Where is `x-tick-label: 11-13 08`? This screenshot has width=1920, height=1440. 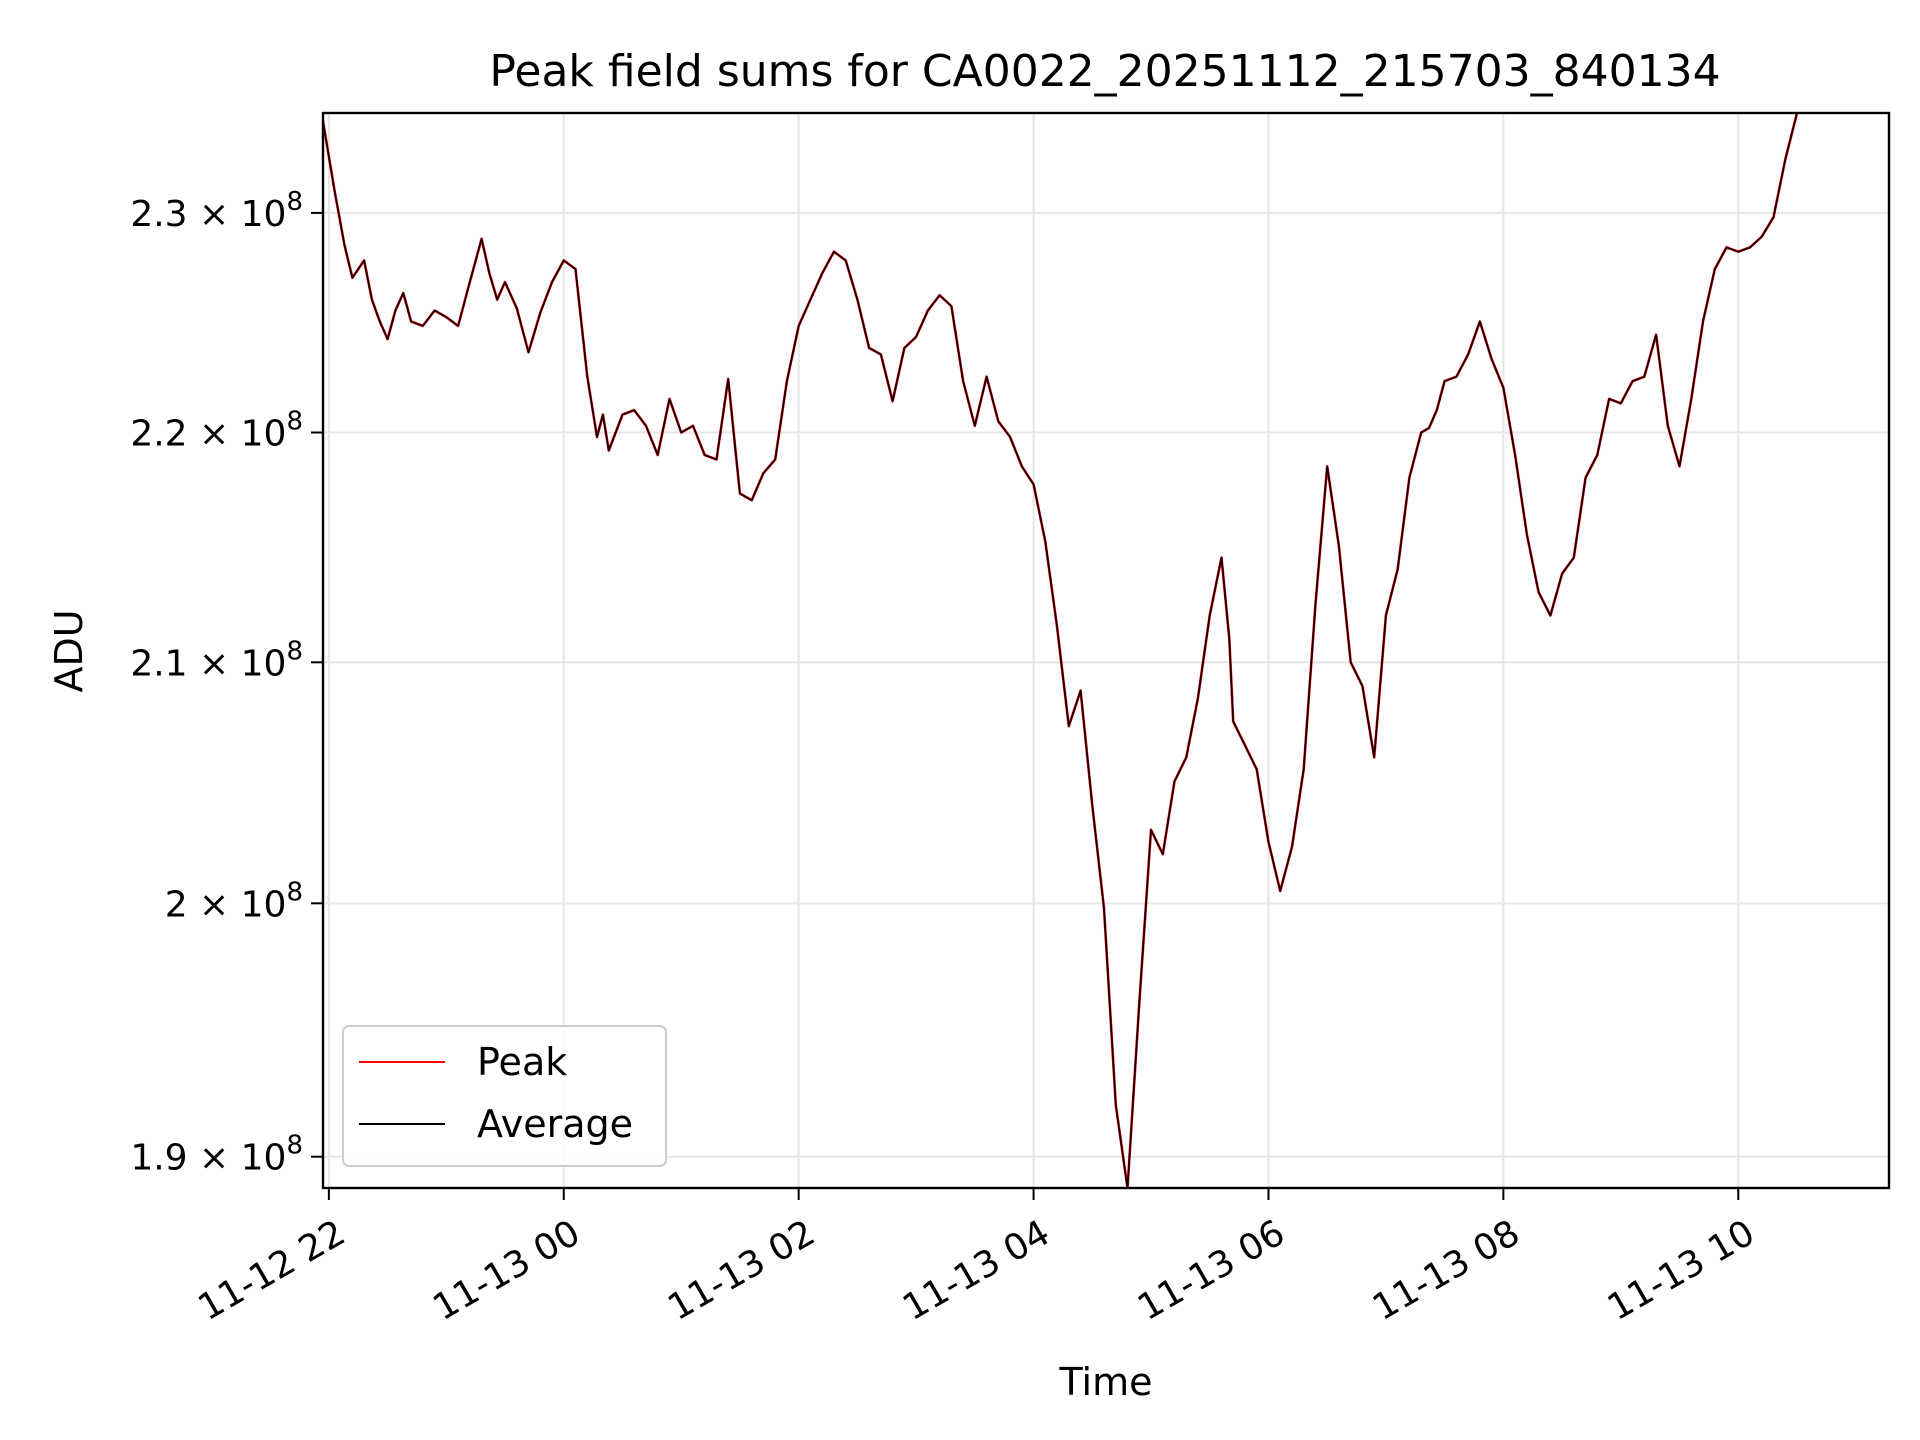 x-tick-label: 11-13 08 is located at coordinates (1446, 1270).